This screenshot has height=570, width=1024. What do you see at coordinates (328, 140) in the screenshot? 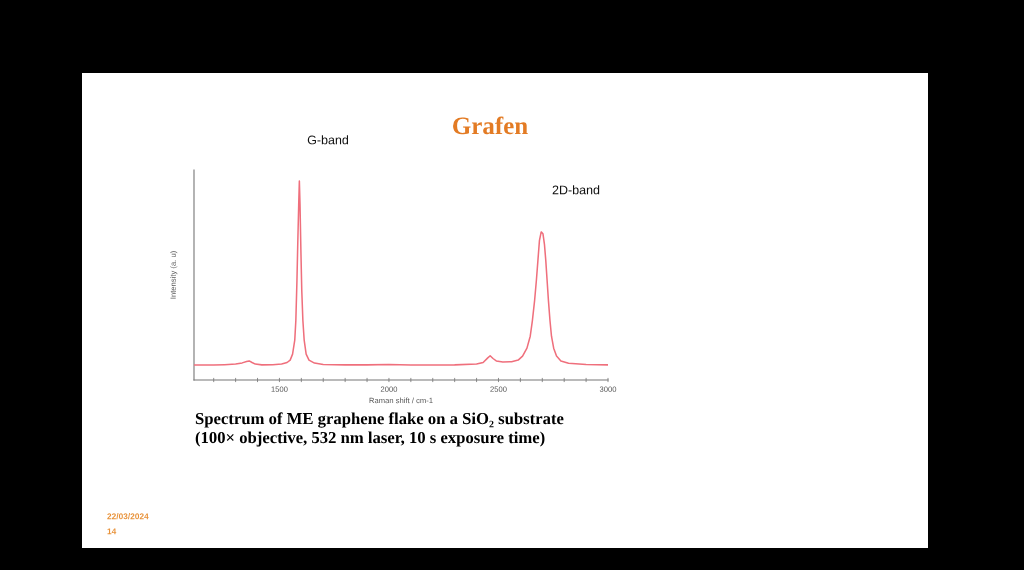
I see `text: G-band` at bounding box center [328, 140].